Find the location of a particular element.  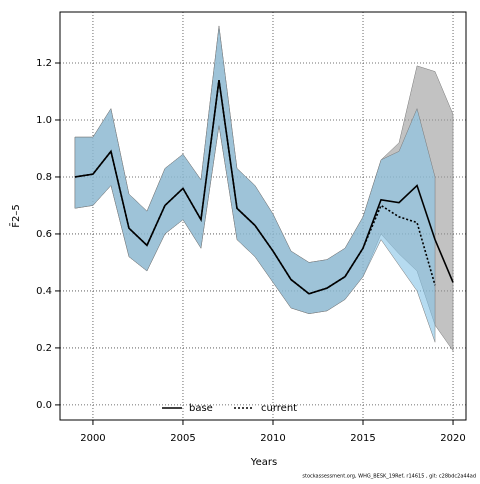

y-tick-label: 0.8 is located at coordinates (44, 177).